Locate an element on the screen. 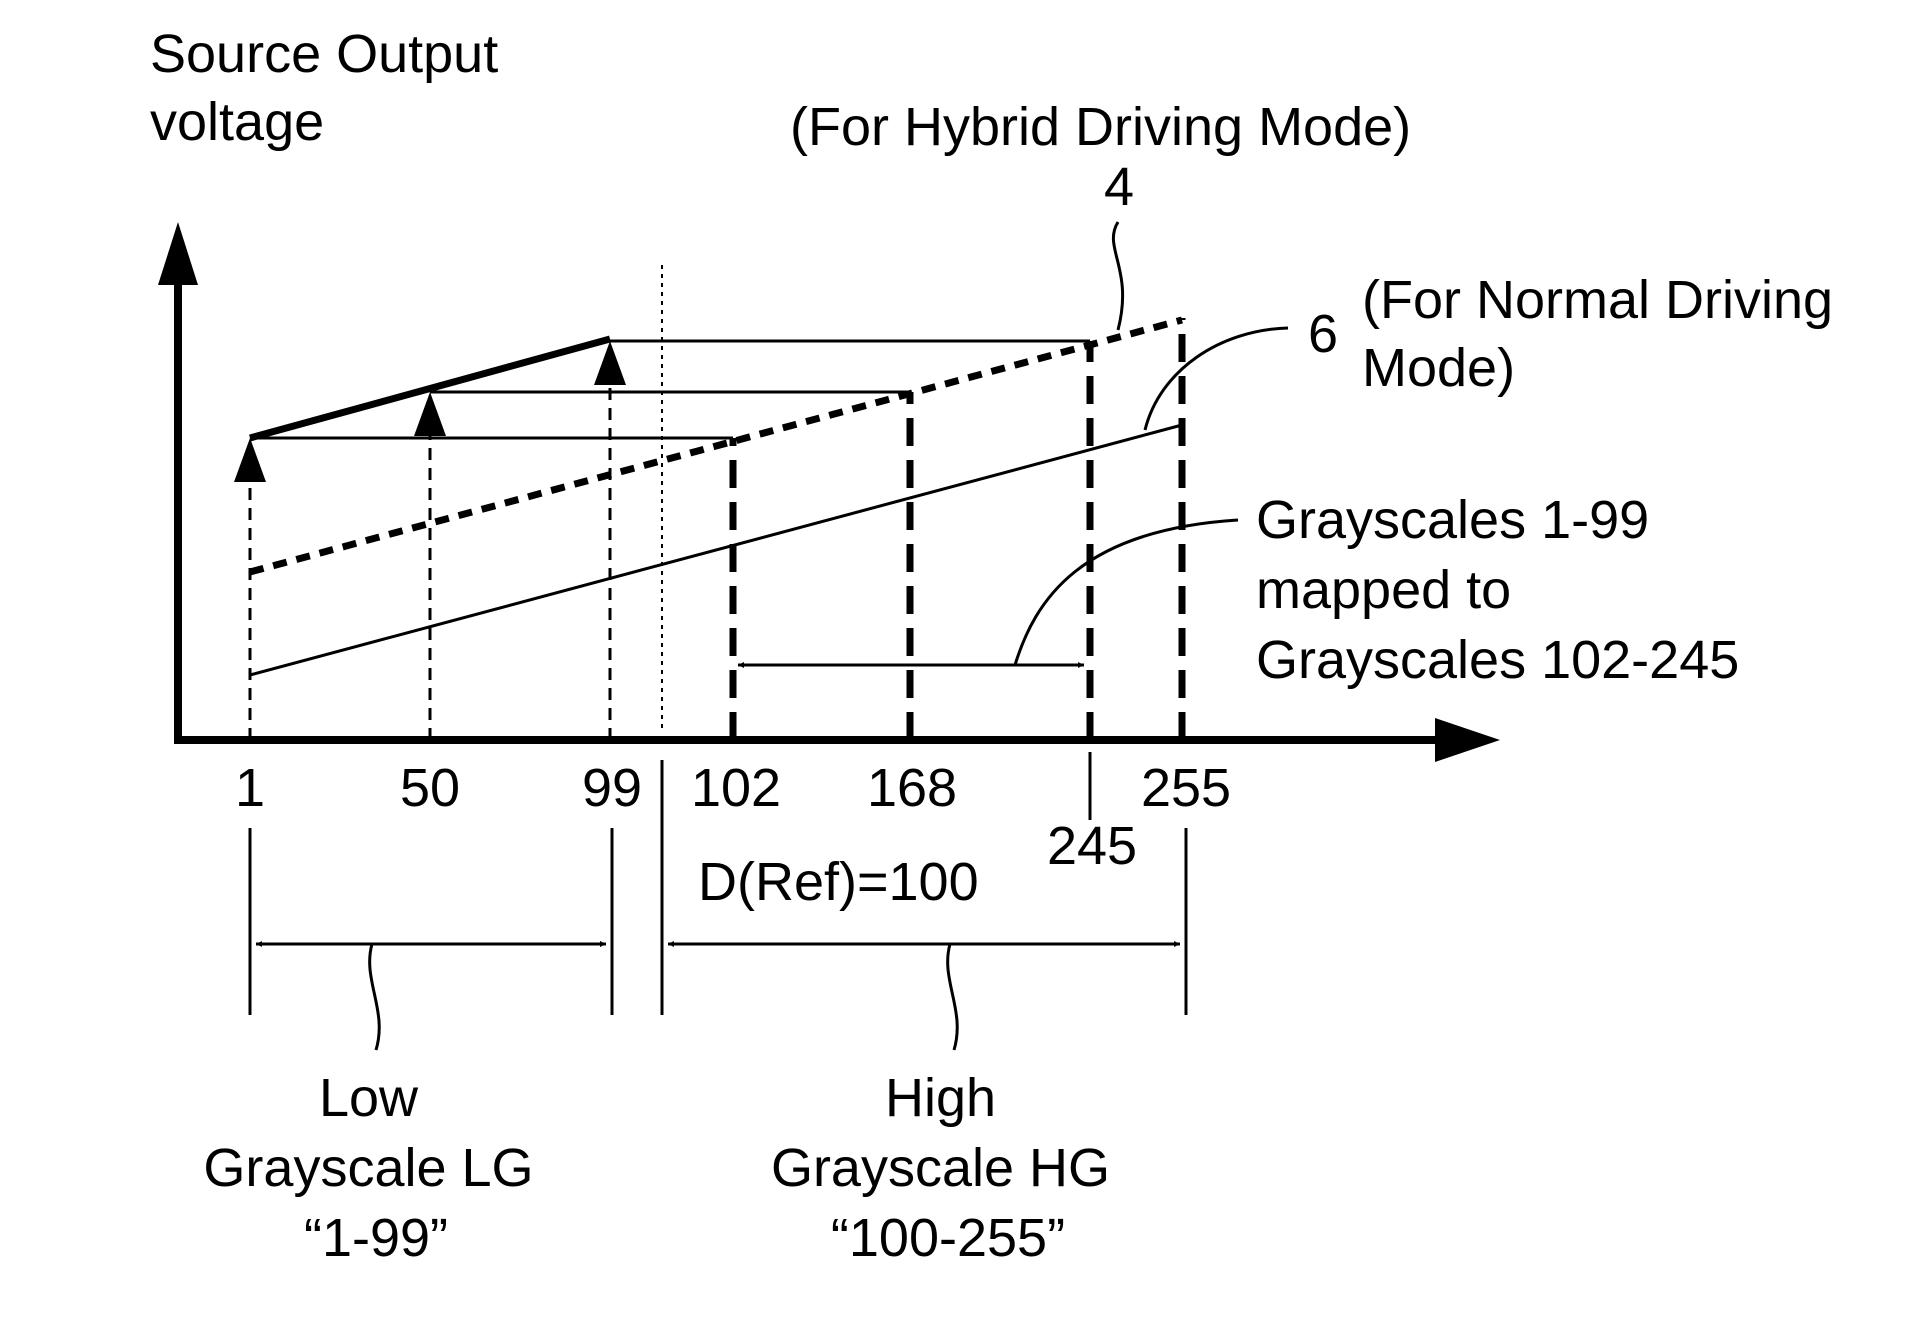  low-arrowheads is located at coordinates (430, 411).